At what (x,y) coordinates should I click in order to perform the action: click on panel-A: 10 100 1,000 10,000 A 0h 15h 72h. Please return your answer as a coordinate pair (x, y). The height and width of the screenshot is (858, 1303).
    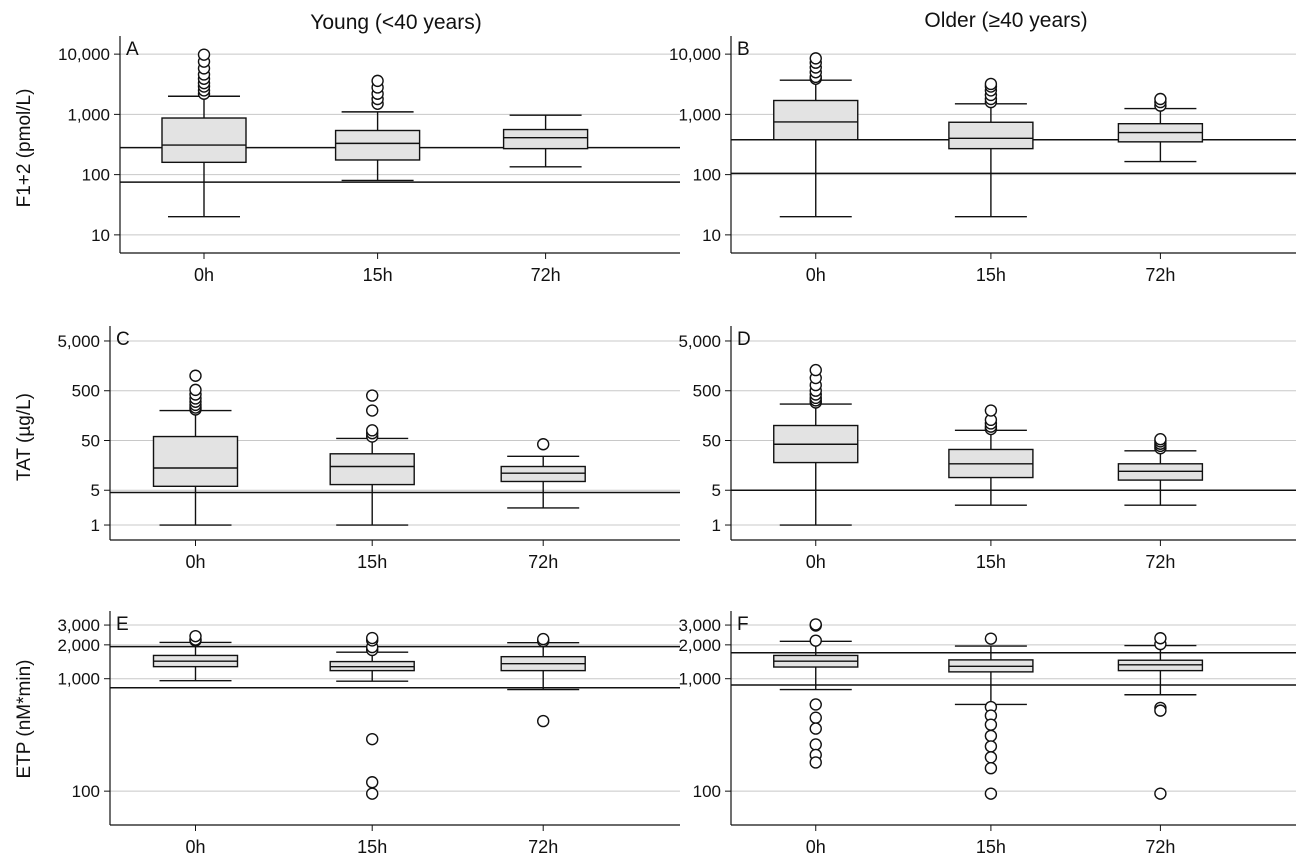
    Looking at the image, I should click on (369, 160).